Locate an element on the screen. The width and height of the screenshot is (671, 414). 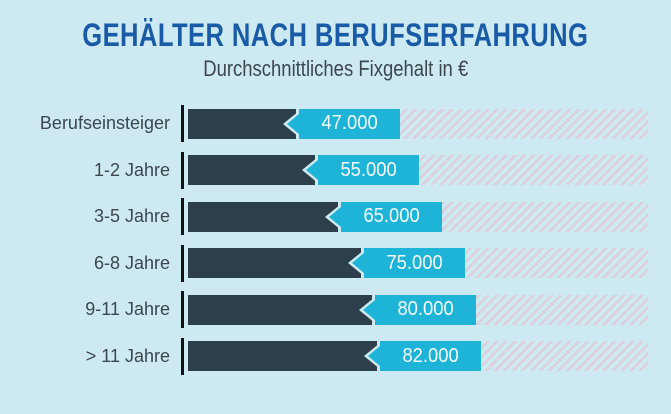
chart-subtitle: Durchschnittliches Fixgehalt in € is located at coordinates (335, 68).